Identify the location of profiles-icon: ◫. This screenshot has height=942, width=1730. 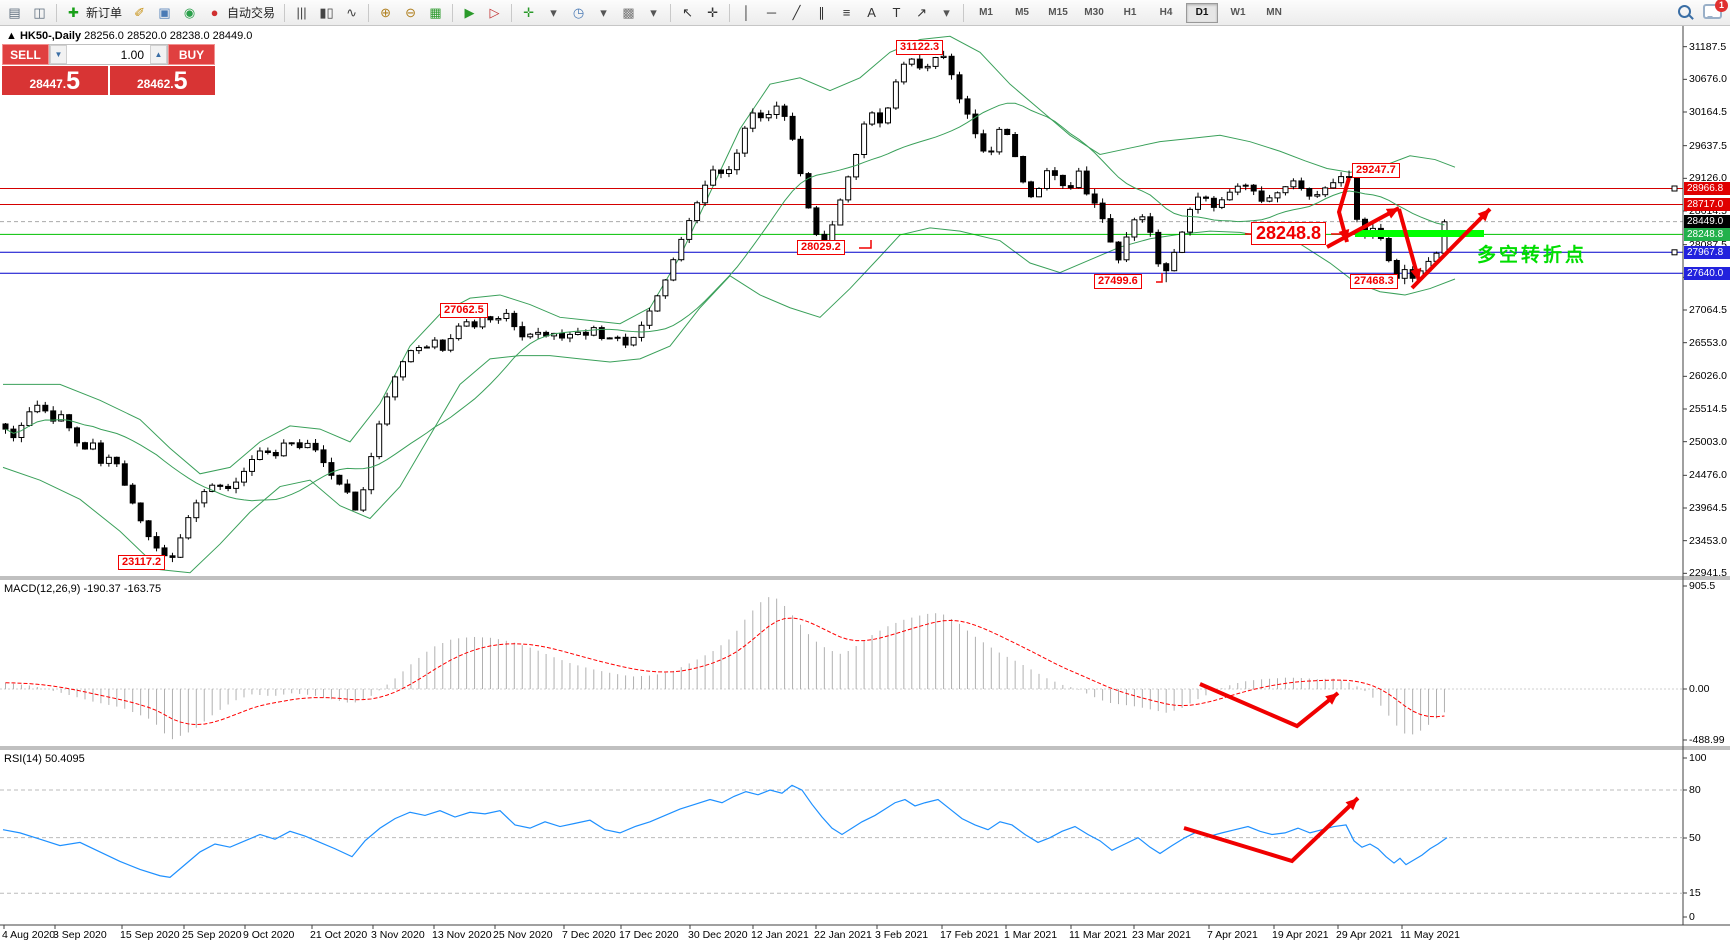
(39, 12).